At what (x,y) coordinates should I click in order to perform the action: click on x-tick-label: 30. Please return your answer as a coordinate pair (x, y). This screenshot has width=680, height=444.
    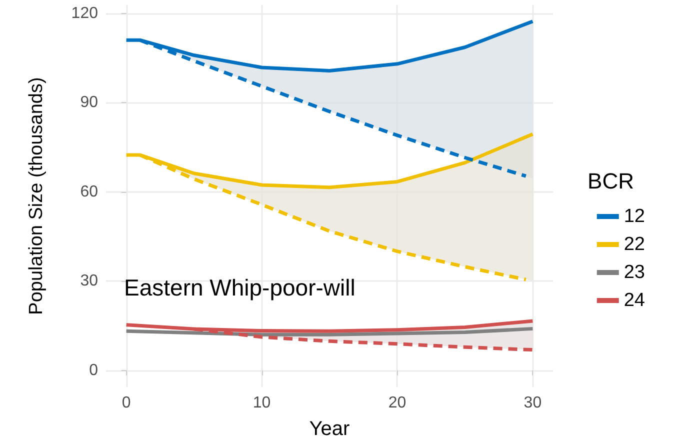
    Looking at the image, I should click on (533, 403).